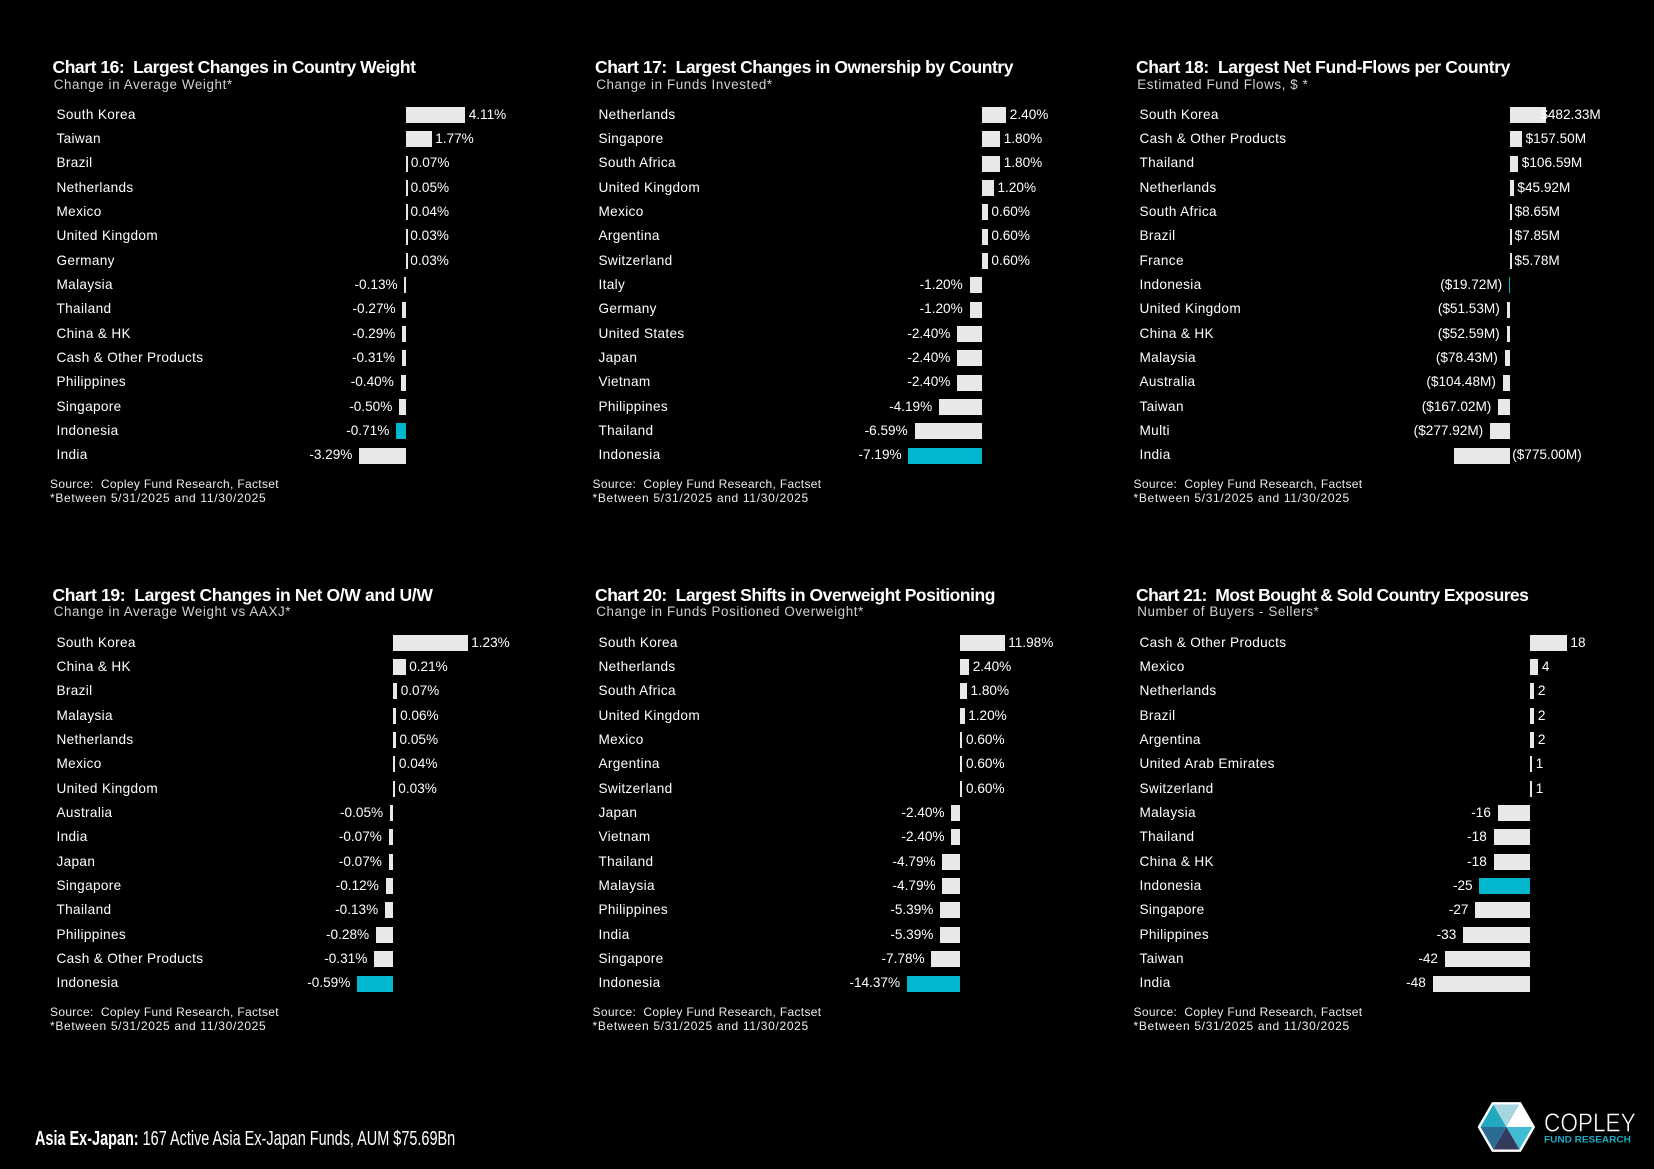  Describe the element at coordinates (1587, 1139) in the screenshot. I see `svg-text: FUND RESEARCH` at that location.